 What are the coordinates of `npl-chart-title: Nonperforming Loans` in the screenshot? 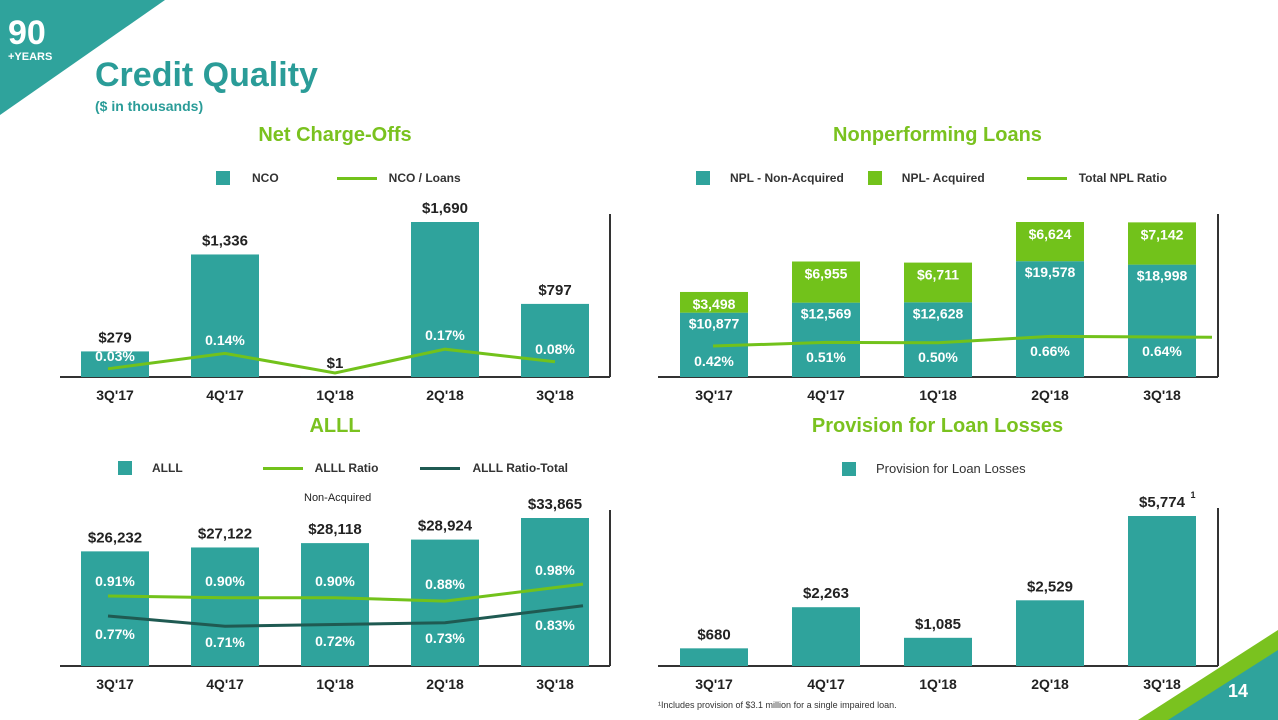 It's located at (937, 135).